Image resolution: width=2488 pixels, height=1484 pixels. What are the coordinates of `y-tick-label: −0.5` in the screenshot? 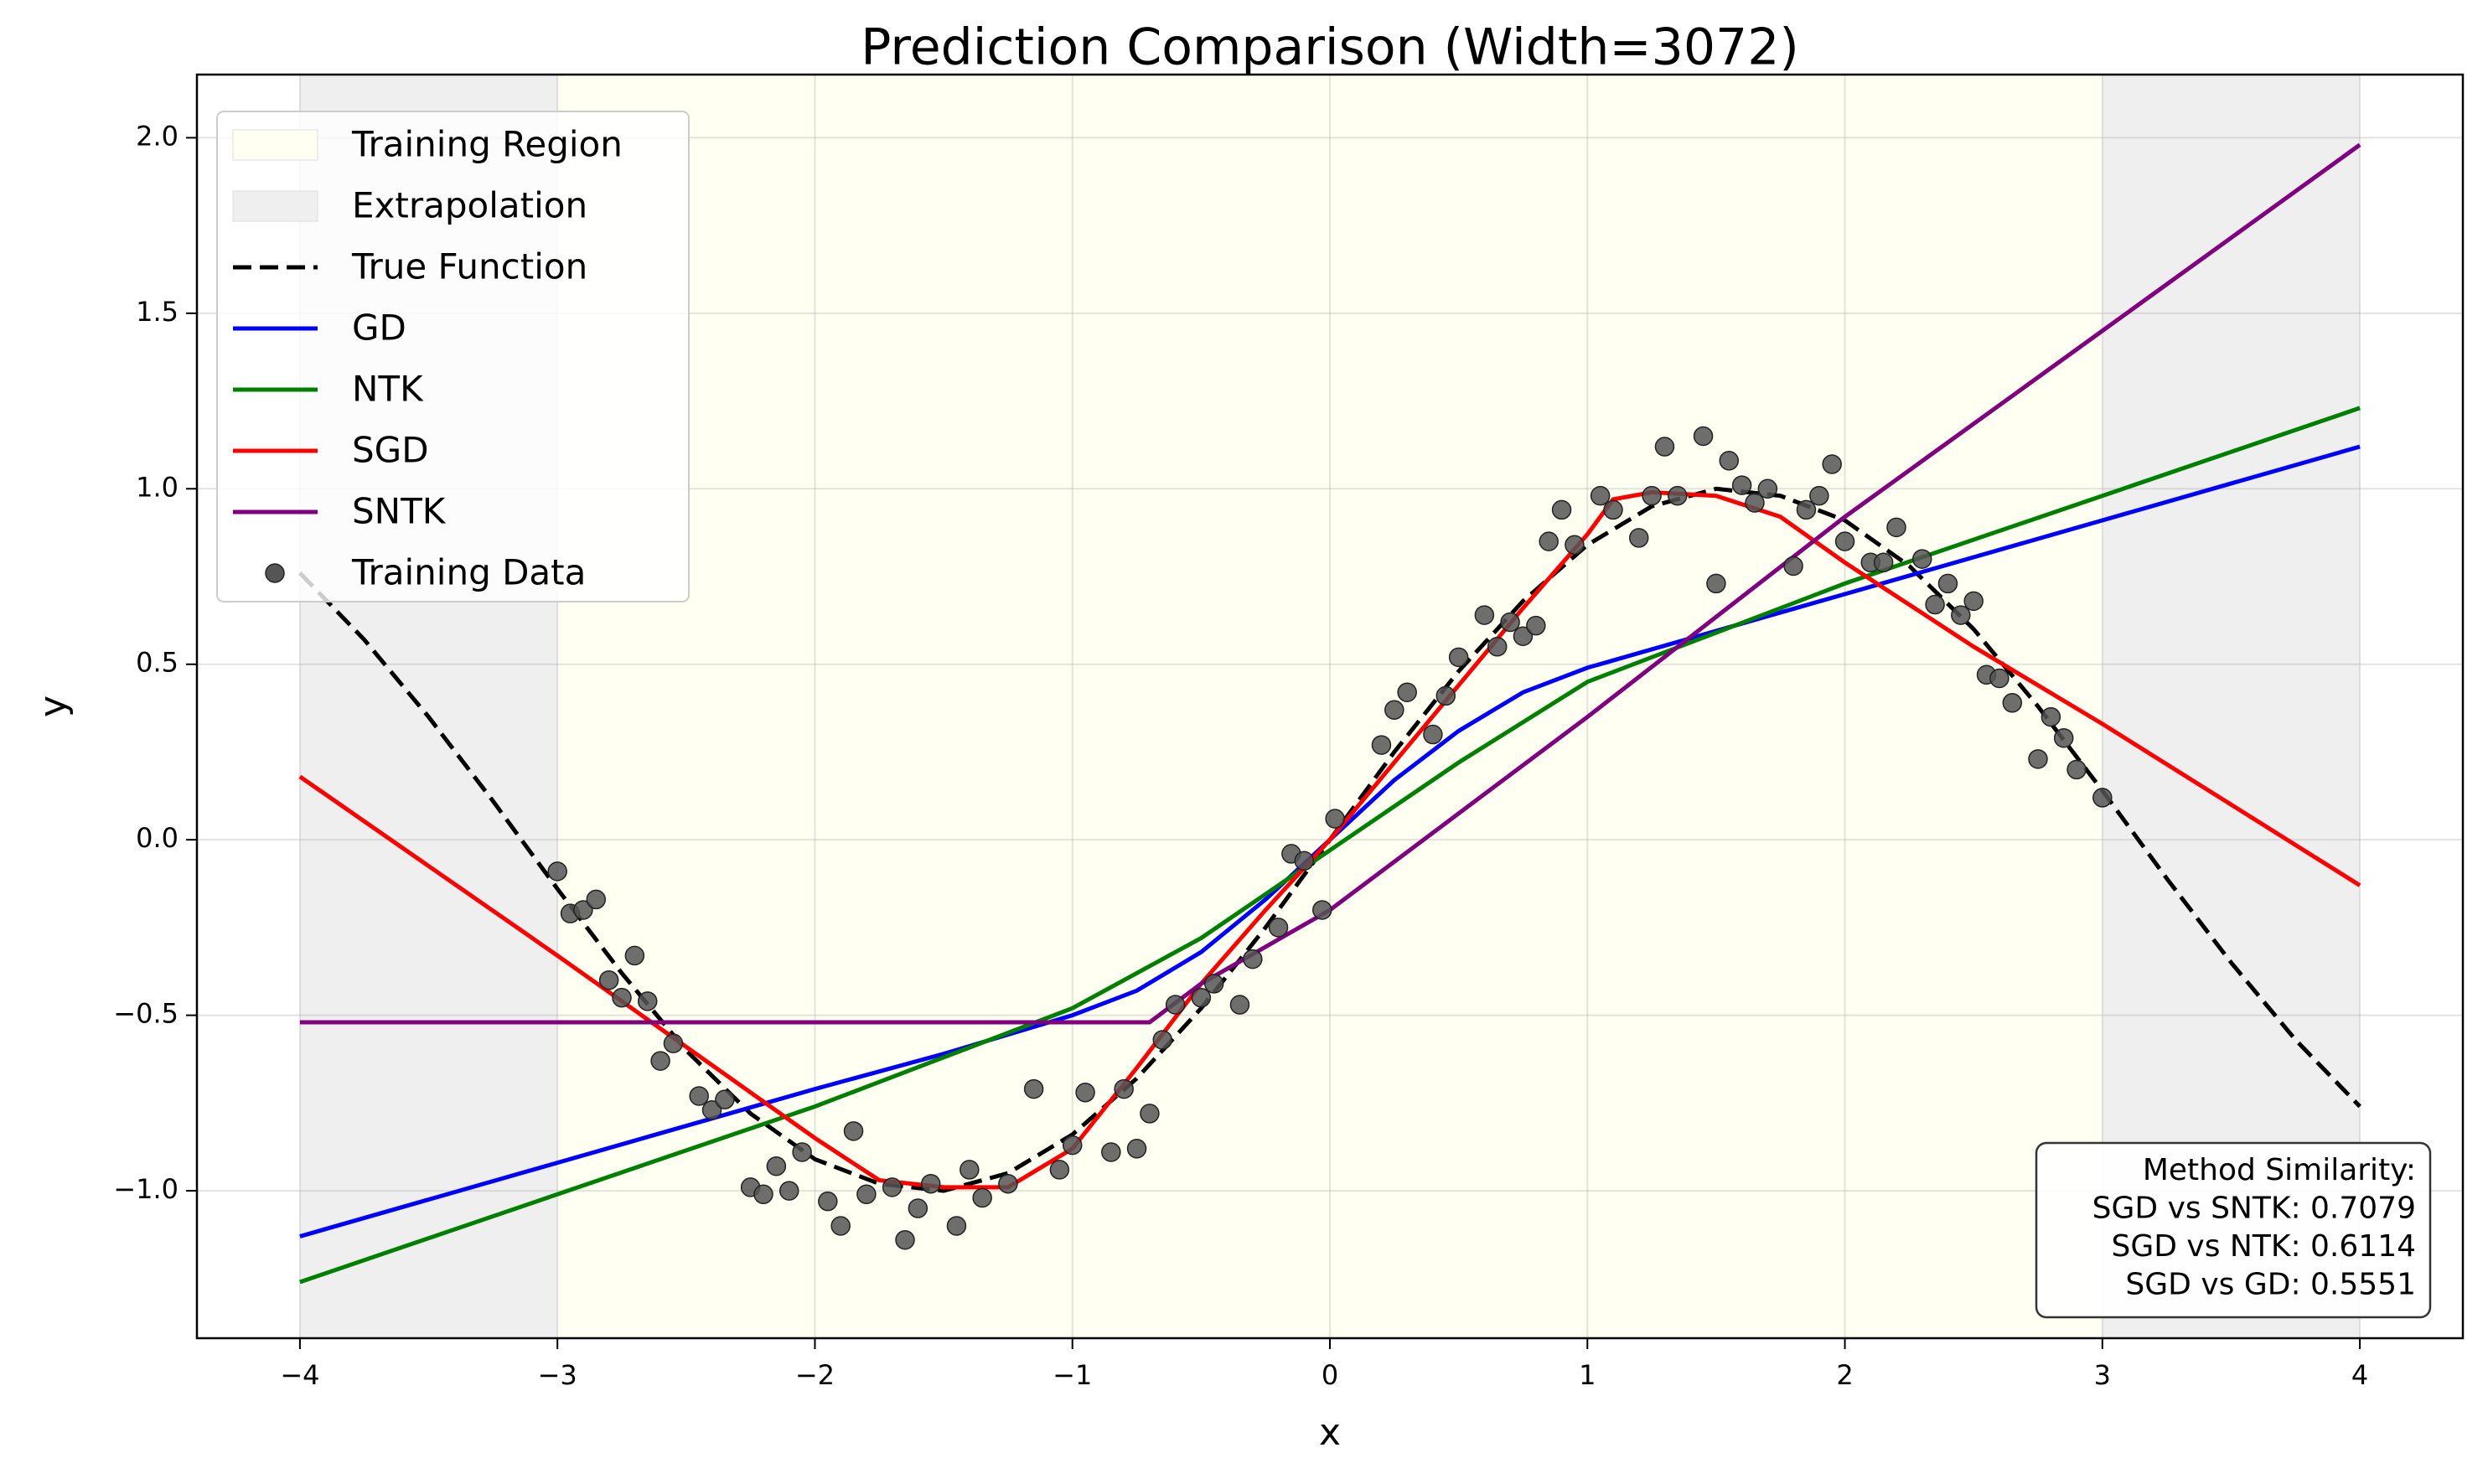 It's located at (145, 1014).